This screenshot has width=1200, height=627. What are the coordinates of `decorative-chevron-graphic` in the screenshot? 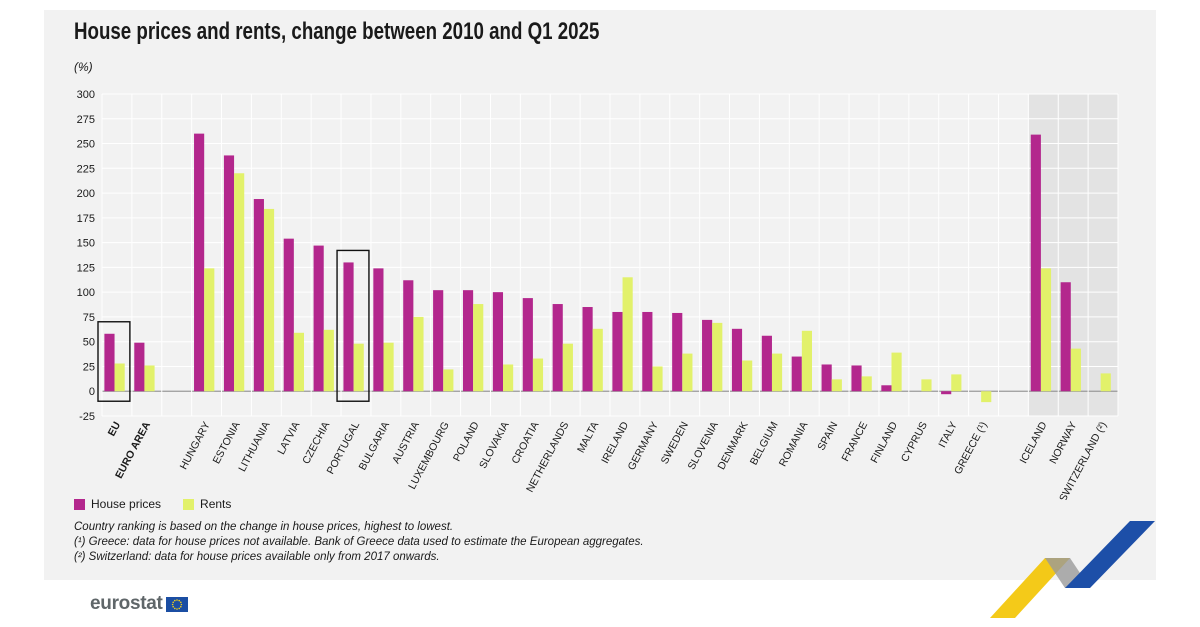 It's located at (1072, 569).